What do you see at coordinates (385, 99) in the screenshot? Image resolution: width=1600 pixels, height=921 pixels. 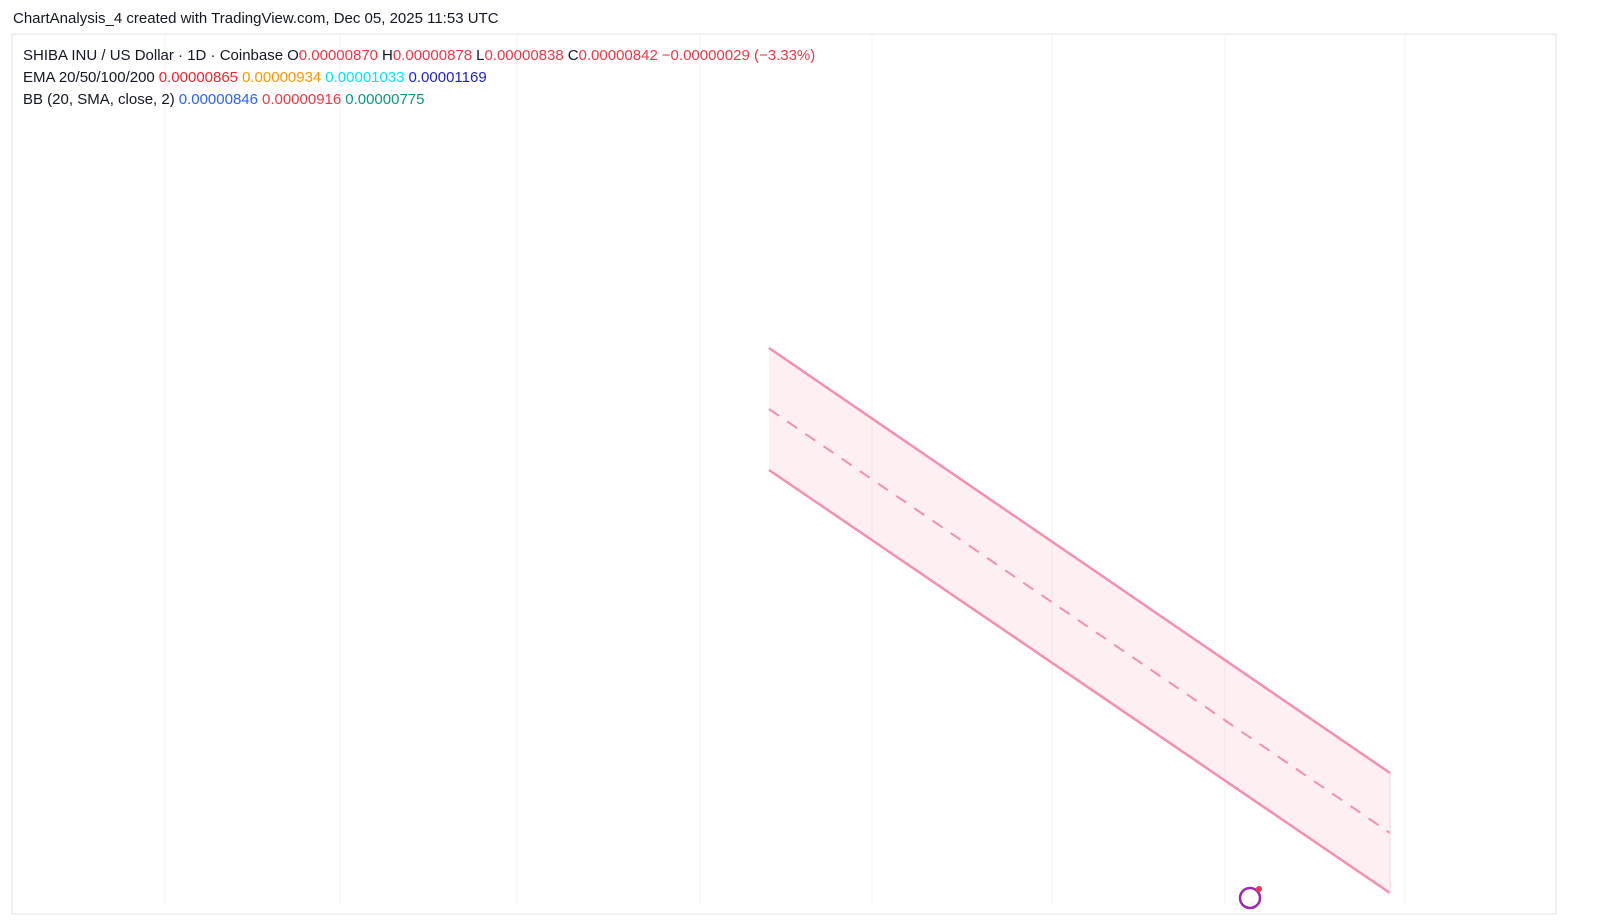 I see `indicator-value: 0.00000775` at bounding box center [385, 99].